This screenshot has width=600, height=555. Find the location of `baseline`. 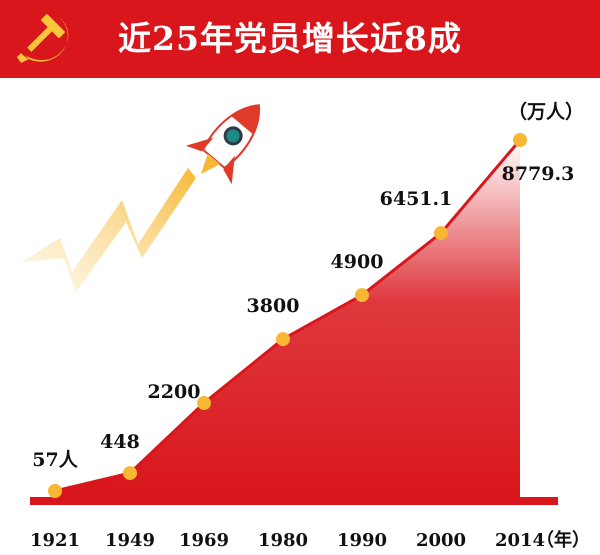

baseline is located at coordinates (294, 501).